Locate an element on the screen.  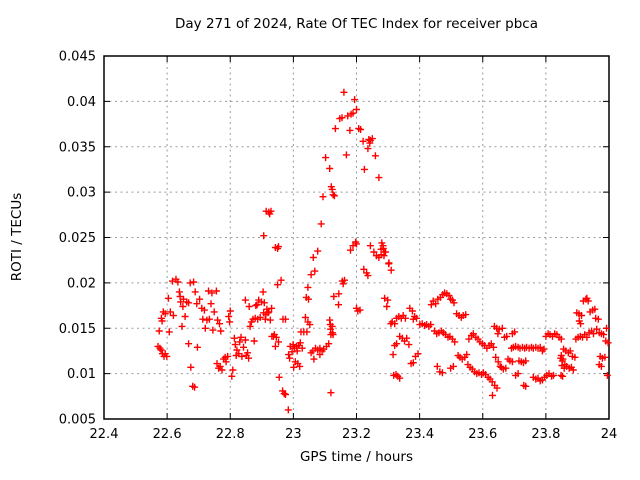
svg-text: 0.015 is located at coordinates (77, 329).